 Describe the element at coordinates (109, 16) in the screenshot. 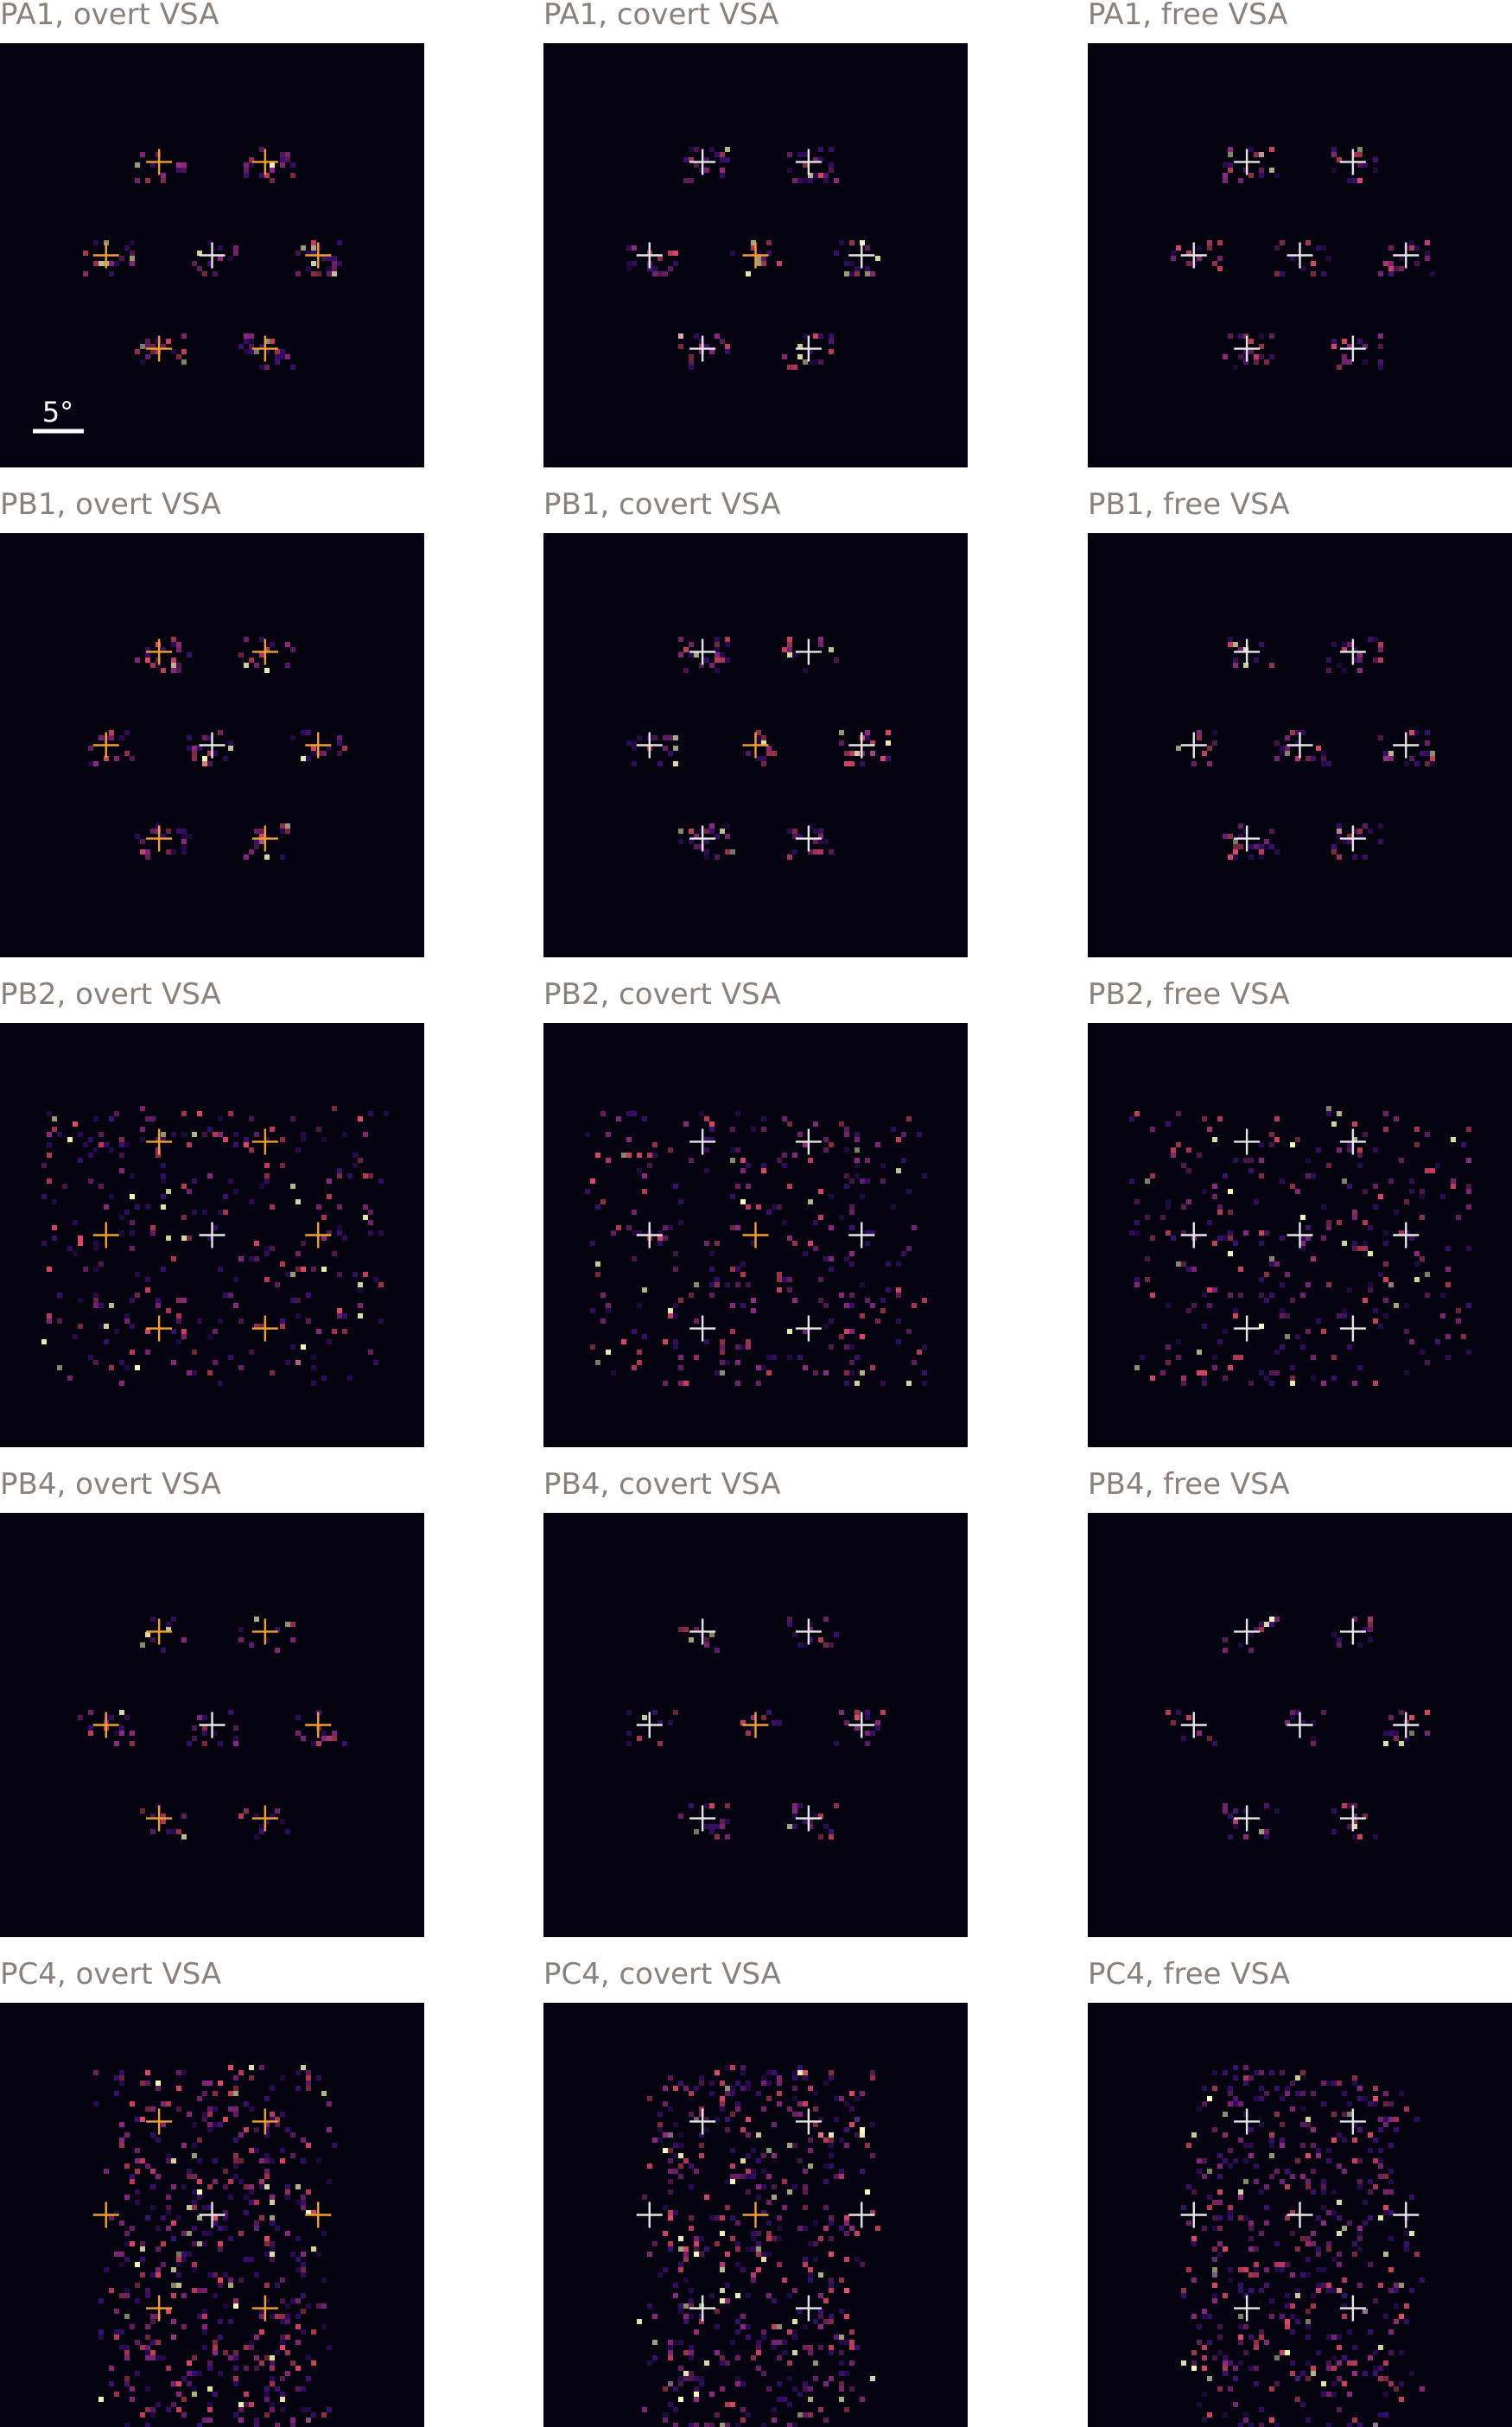

I see `panel-title: PA1, overt VSA` at that location.